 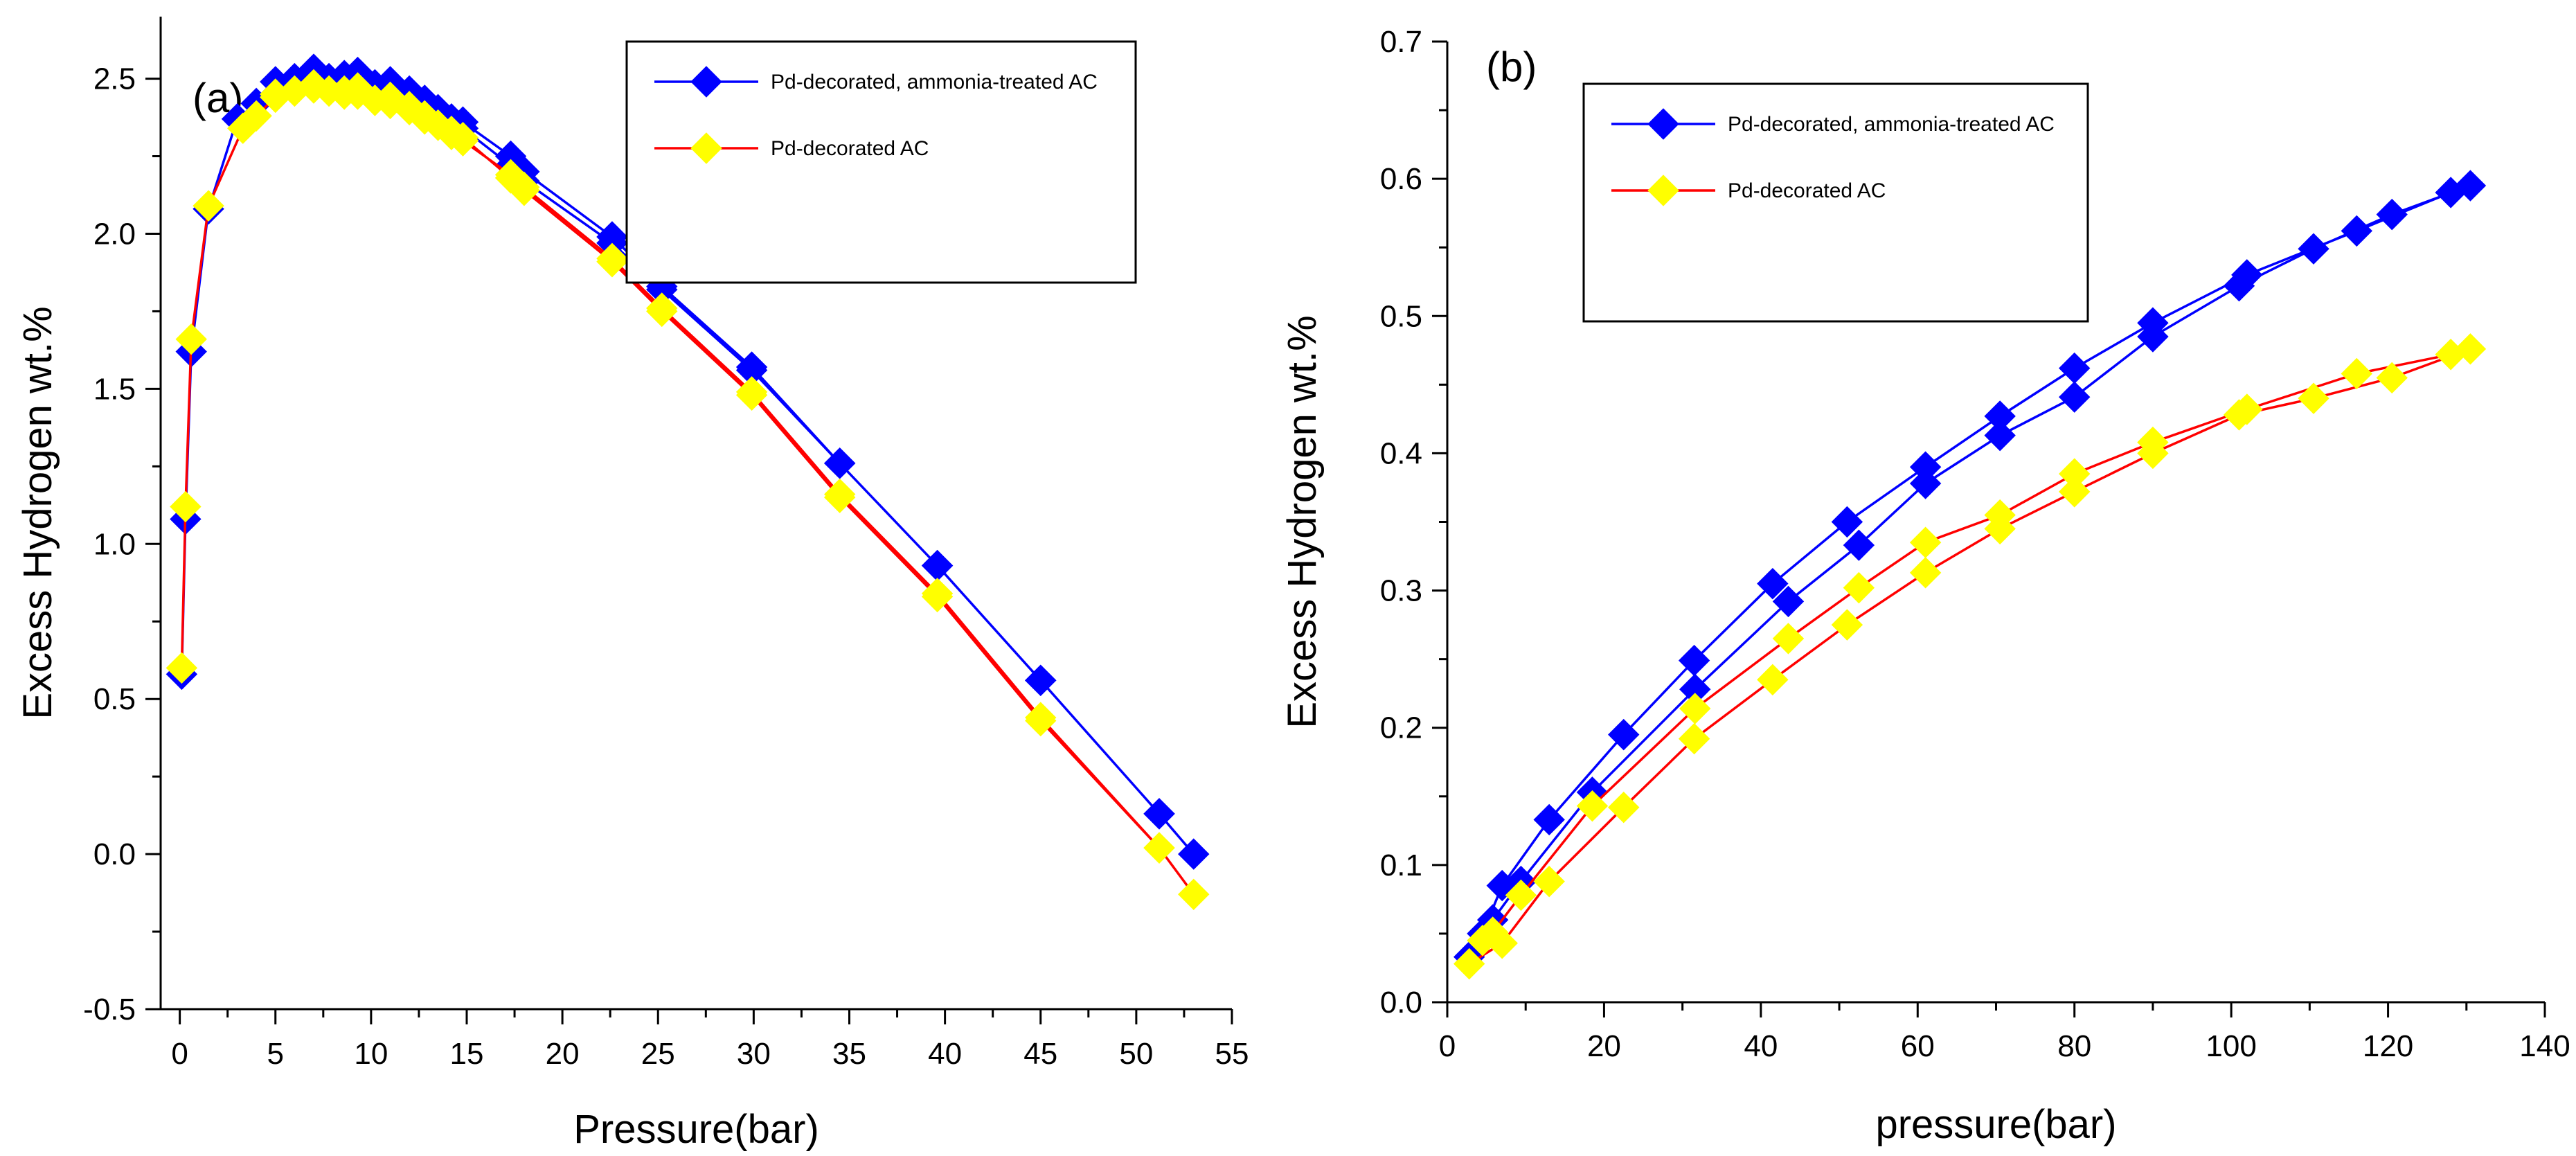 What do you see at coordinates (1918, 1046) in the screenshot?
I see `x-tick-label: 60` at bounding box center [1918, 1046].